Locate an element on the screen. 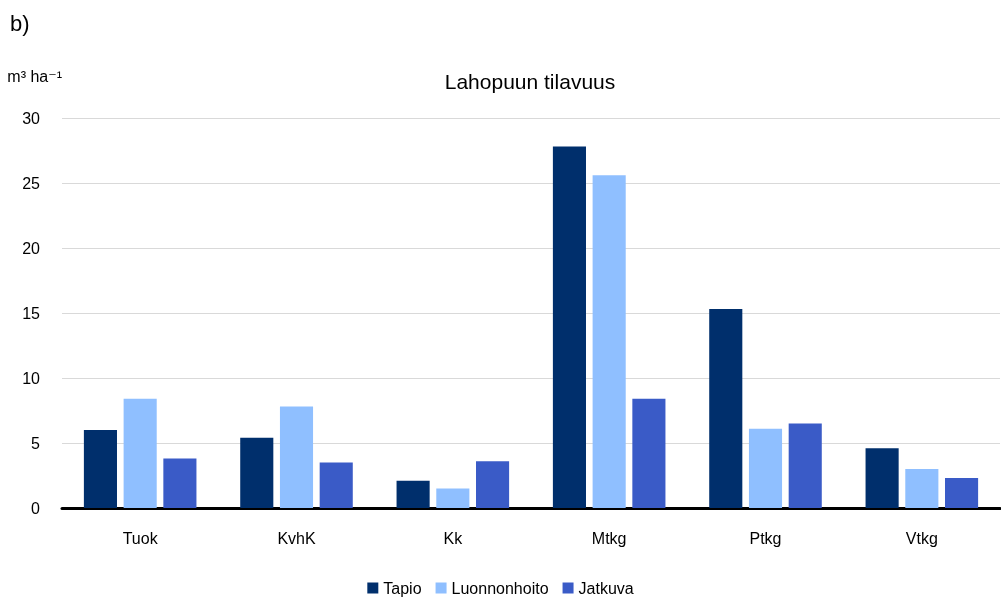 The width and height of the screenshot is (1001, 605). legend-label: Tapio is located at coordinates (402, 588).